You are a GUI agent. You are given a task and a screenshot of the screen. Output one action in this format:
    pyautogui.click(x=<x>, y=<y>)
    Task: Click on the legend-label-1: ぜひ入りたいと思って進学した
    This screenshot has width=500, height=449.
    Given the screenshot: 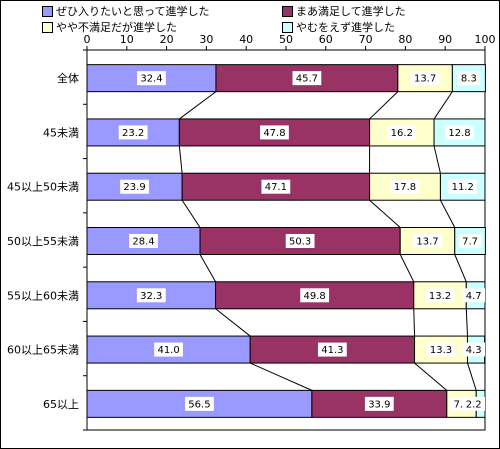 What is the action you would take?
    pyautogui.click(x=133, y=11)
    